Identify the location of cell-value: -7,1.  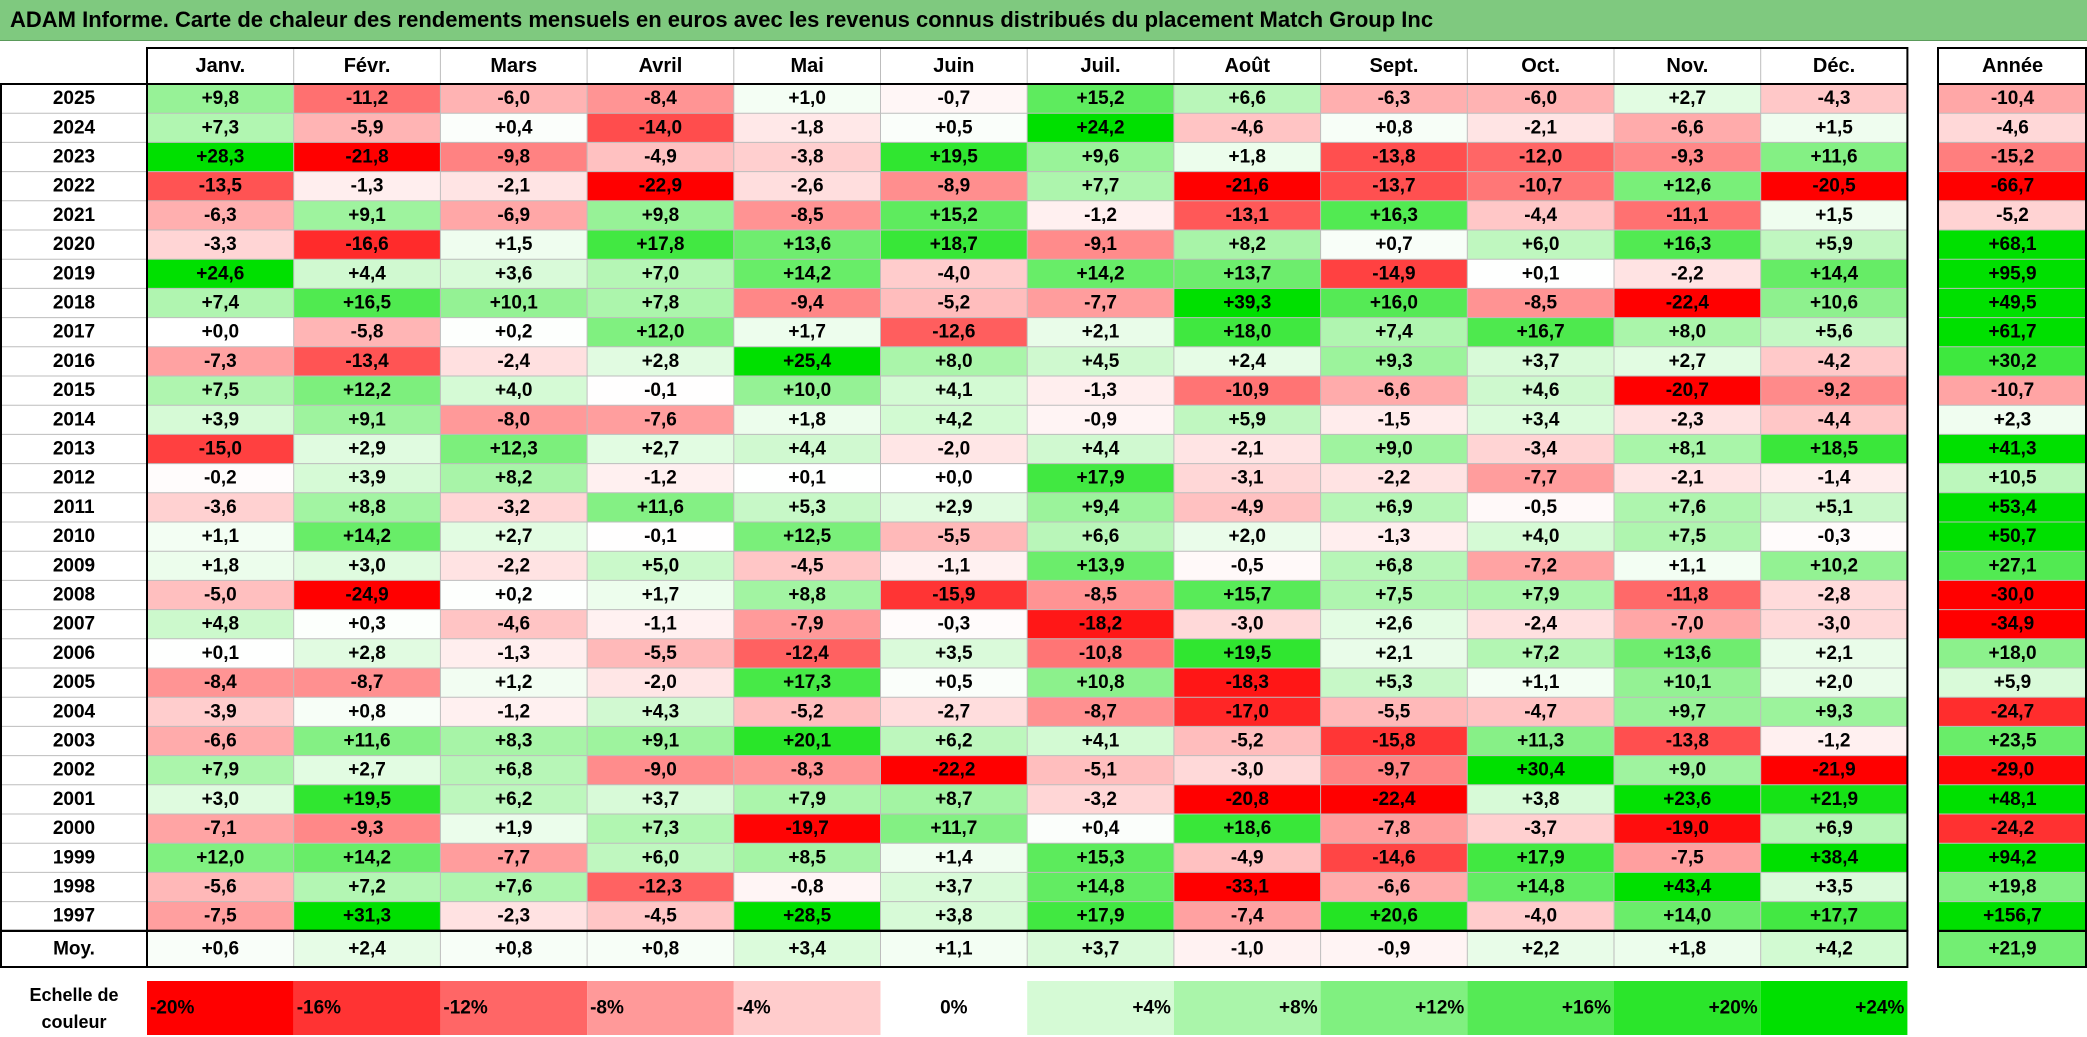
(220, 828).